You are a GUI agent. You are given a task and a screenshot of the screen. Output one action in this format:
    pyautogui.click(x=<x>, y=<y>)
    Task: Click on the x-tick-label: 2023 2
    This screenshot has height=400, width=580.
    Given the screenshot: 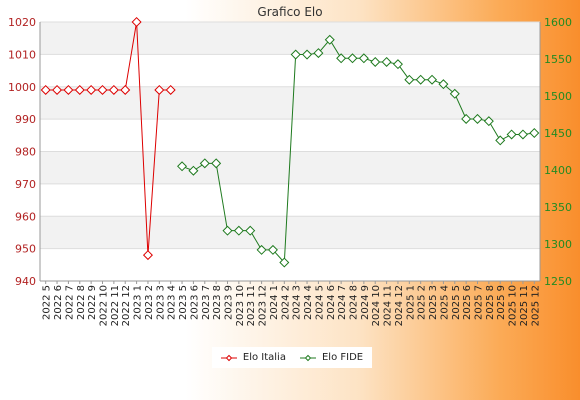 What is the action you would take?
    pyautogui.click(x=149, y=302)
    